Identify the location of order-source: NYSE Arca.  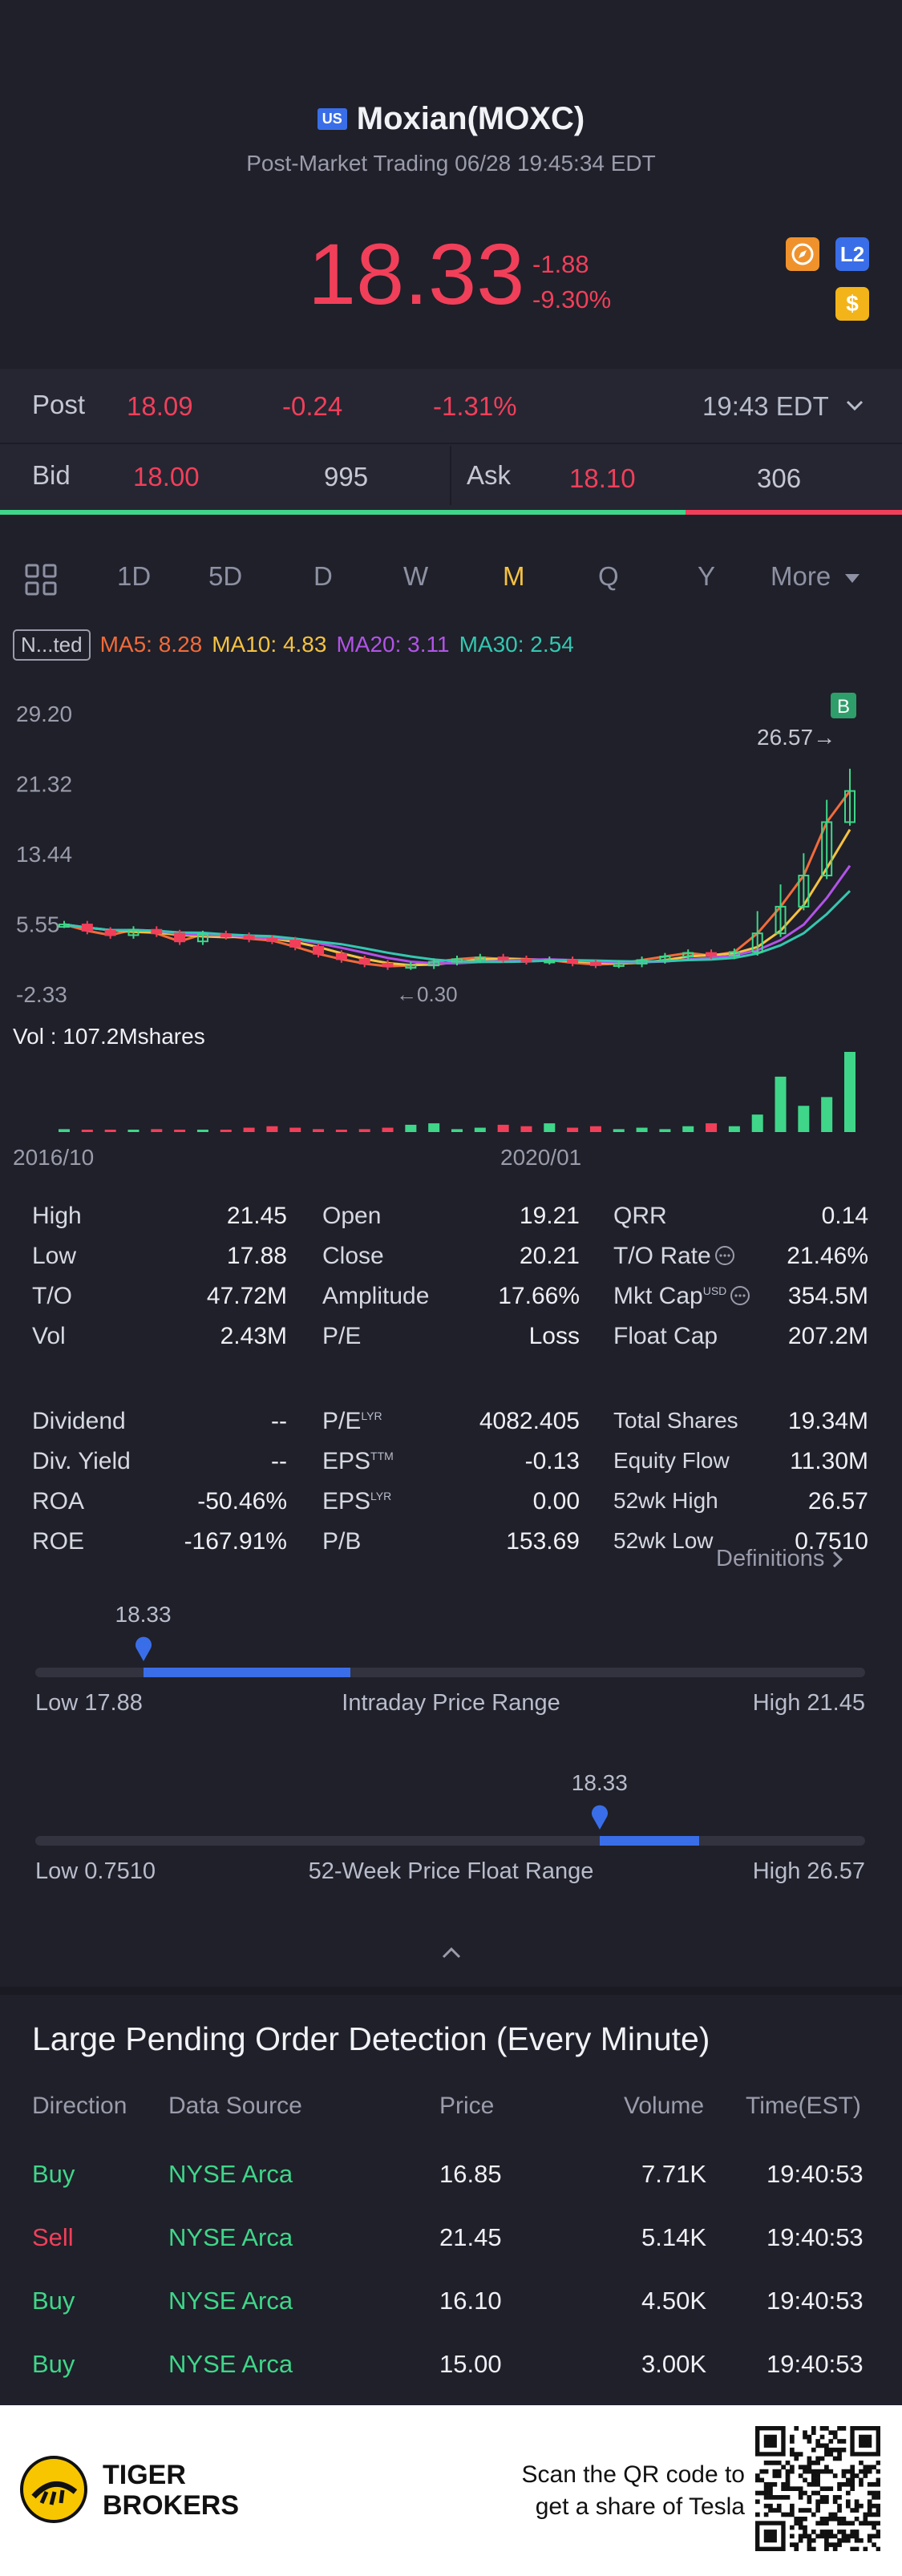
(231, 2237).